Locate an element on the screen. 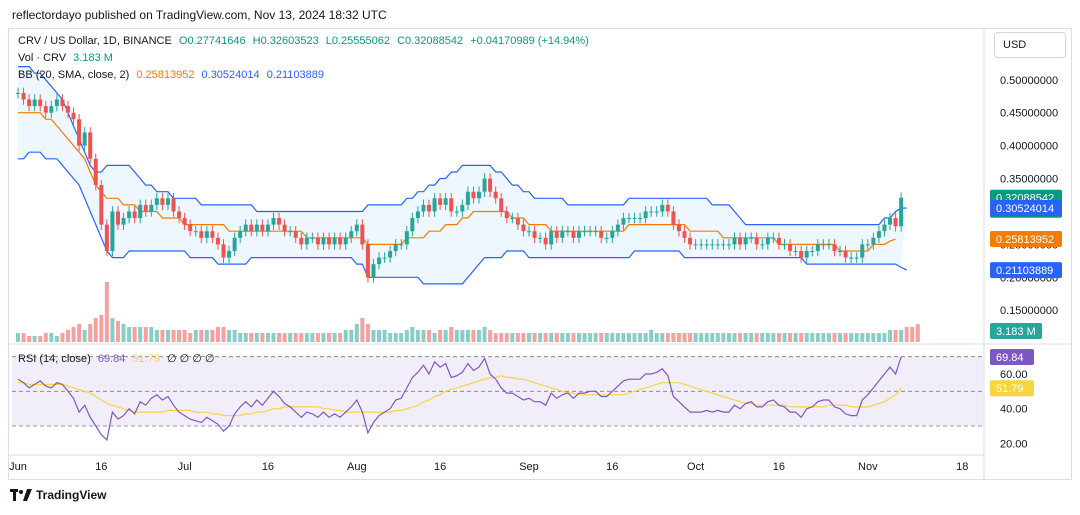  price-tag-label: 0.25813952 is located at coordinates (1025, 240).